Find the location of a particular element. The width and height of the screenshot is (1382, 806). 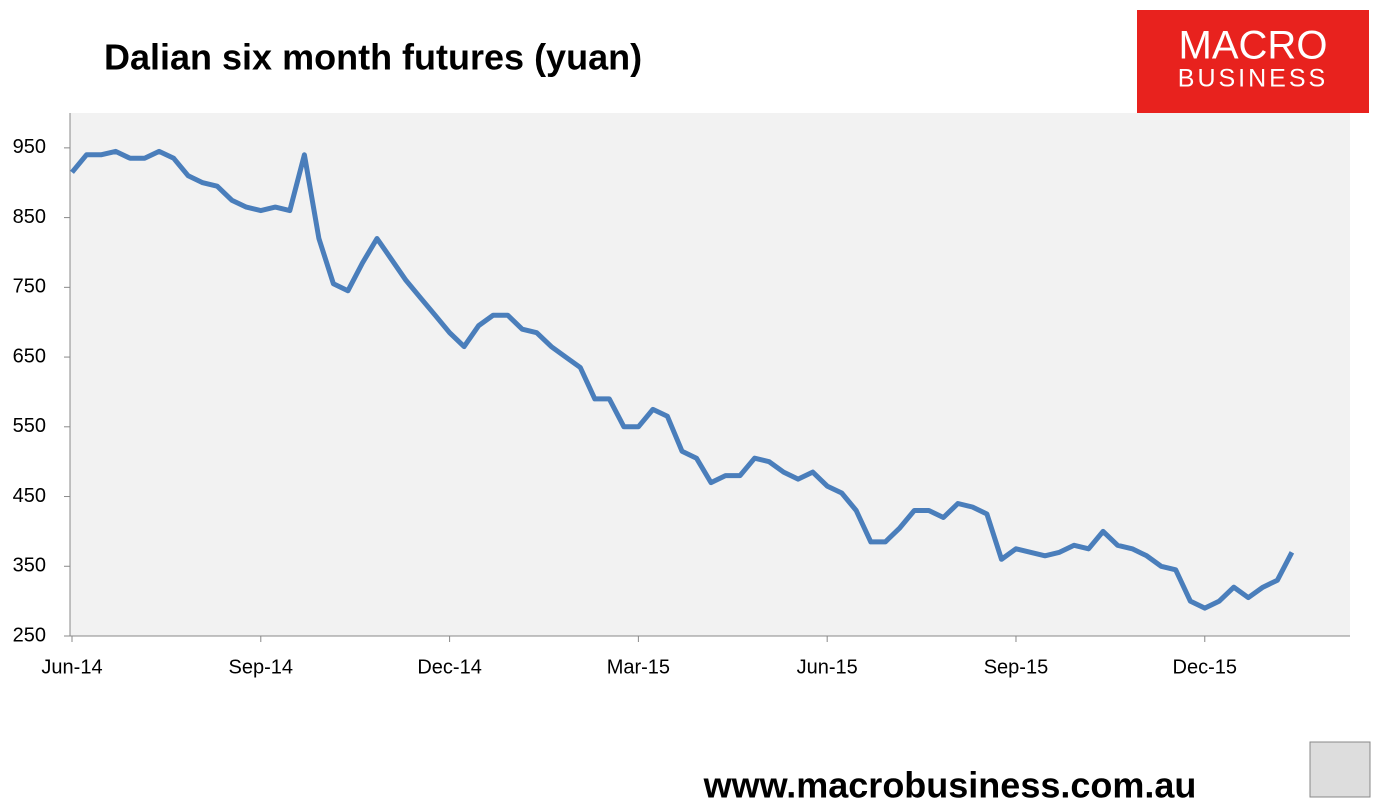

x-tick-label: Sep-14 is located at coordinates (261, 667).